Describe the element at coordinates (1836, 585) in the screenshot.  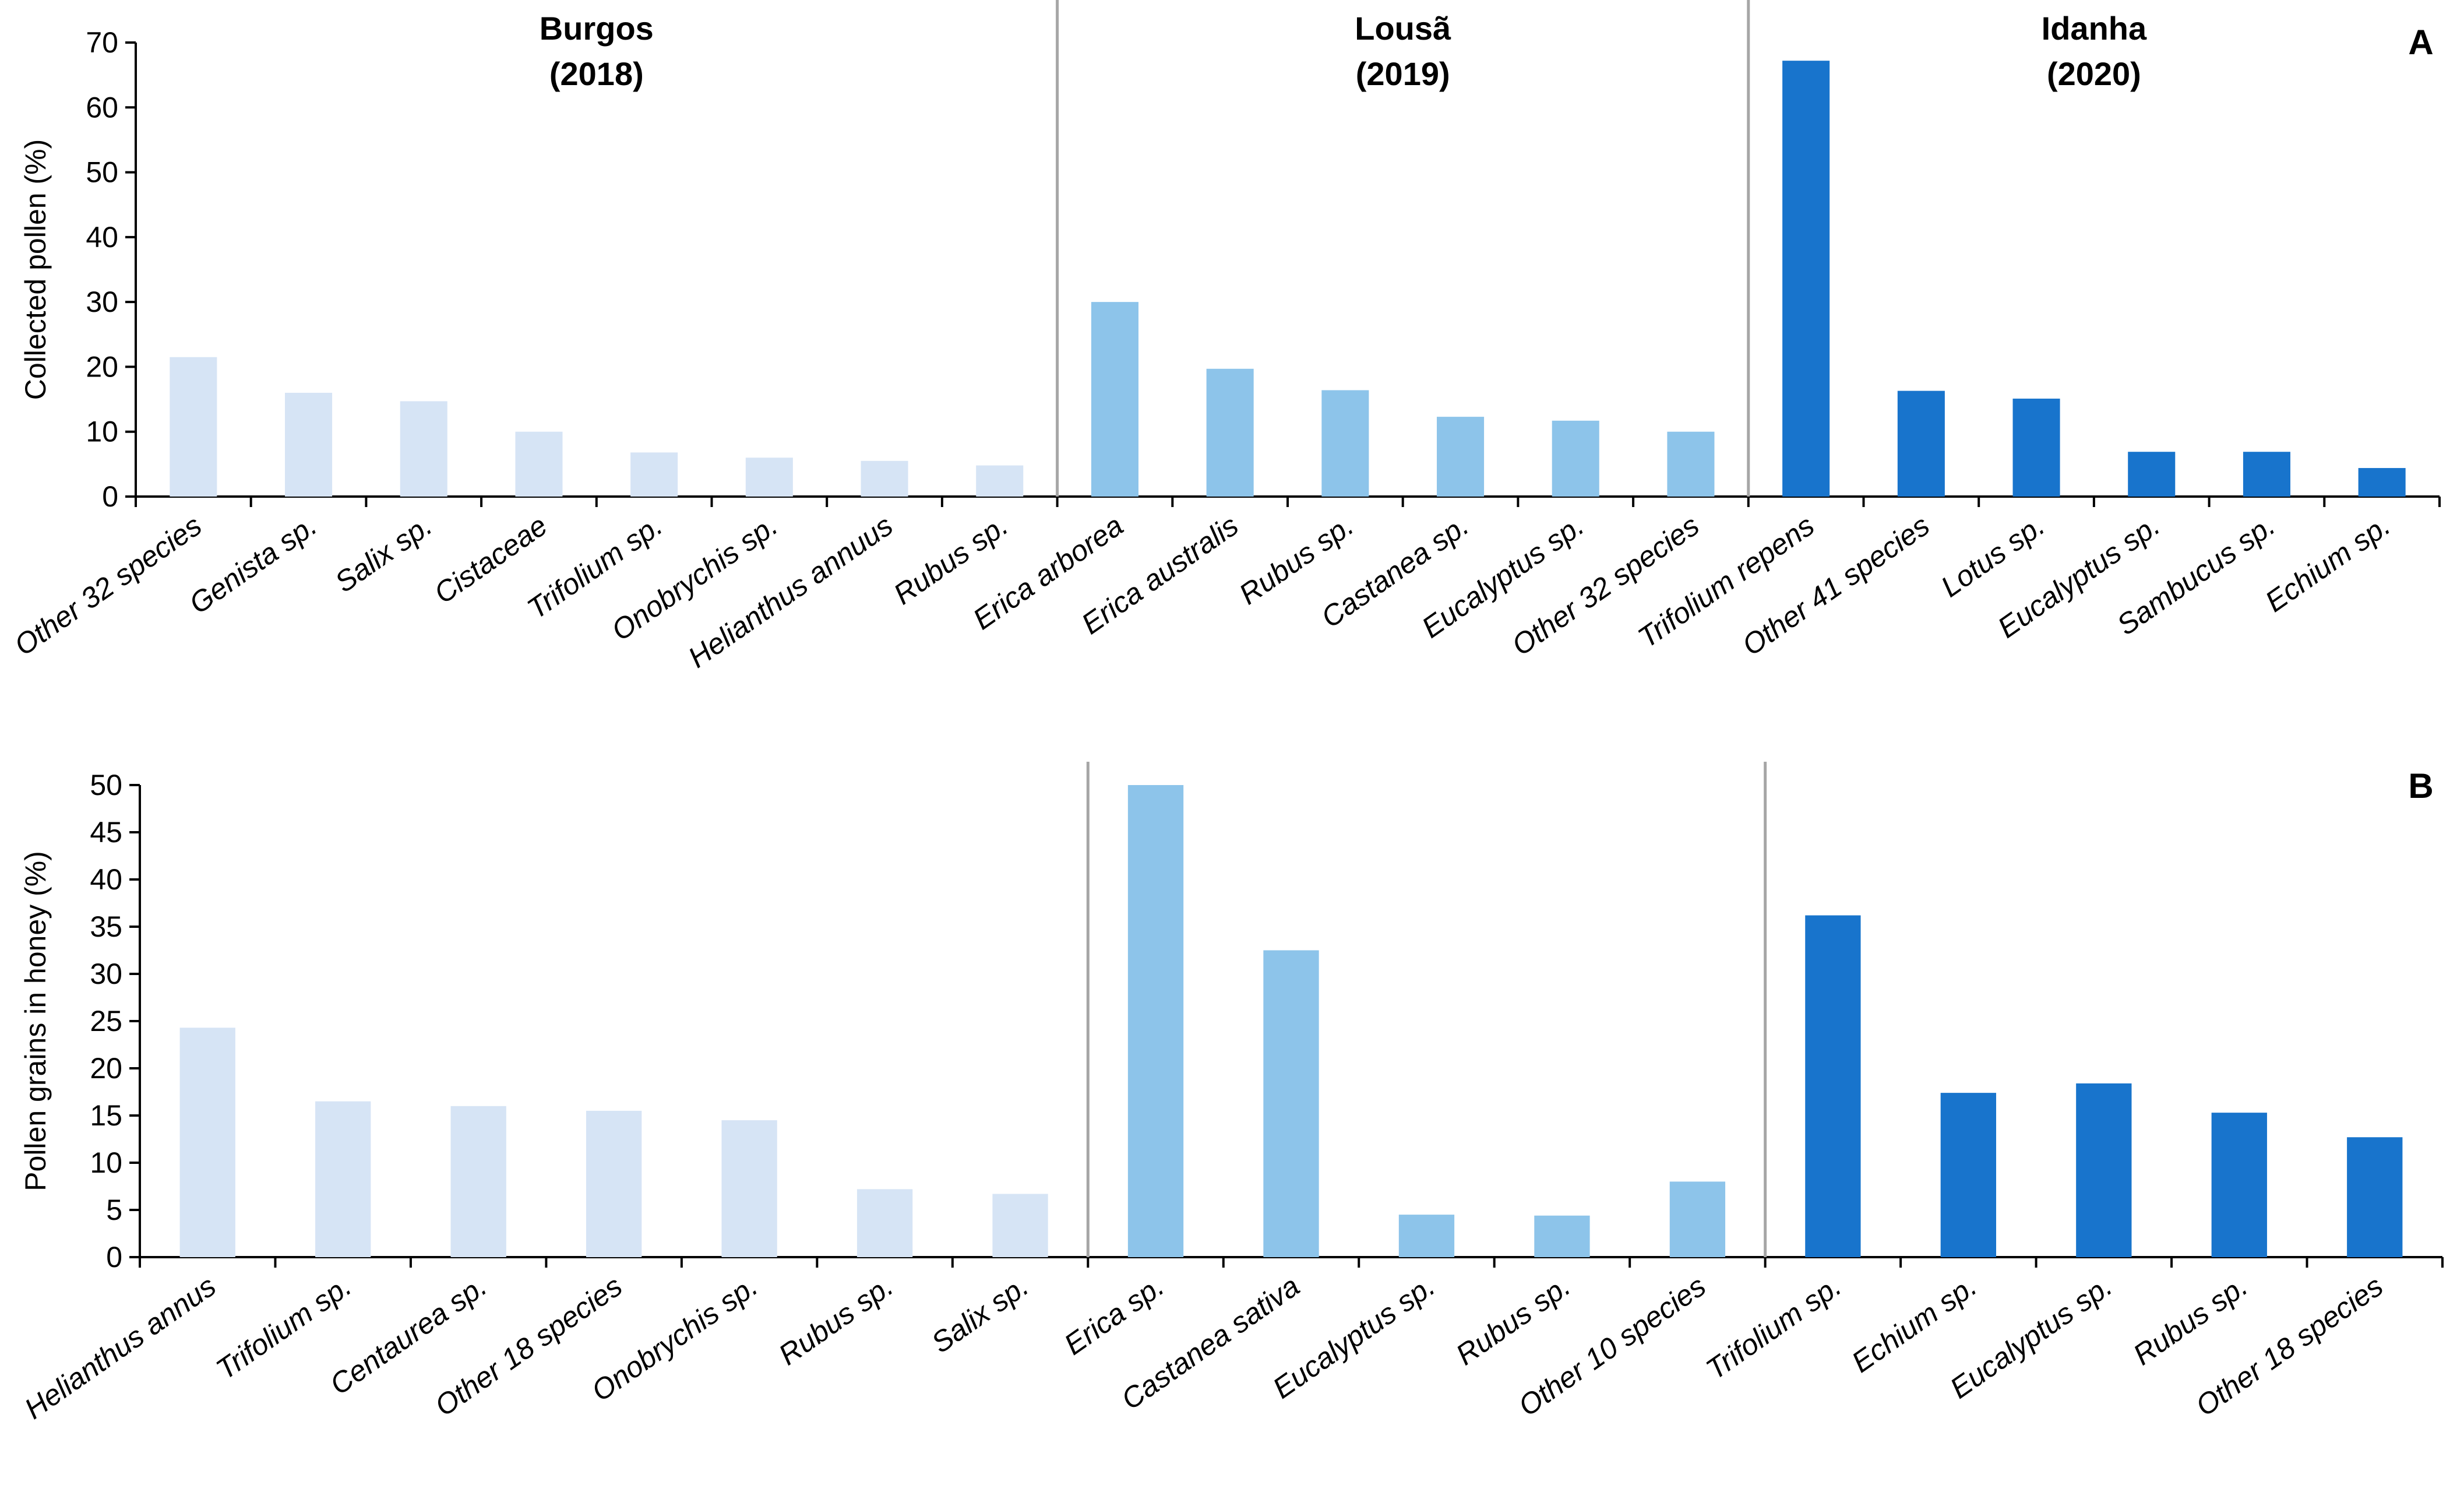
I see `panel-a-category-label: Other 41 species` at that location.